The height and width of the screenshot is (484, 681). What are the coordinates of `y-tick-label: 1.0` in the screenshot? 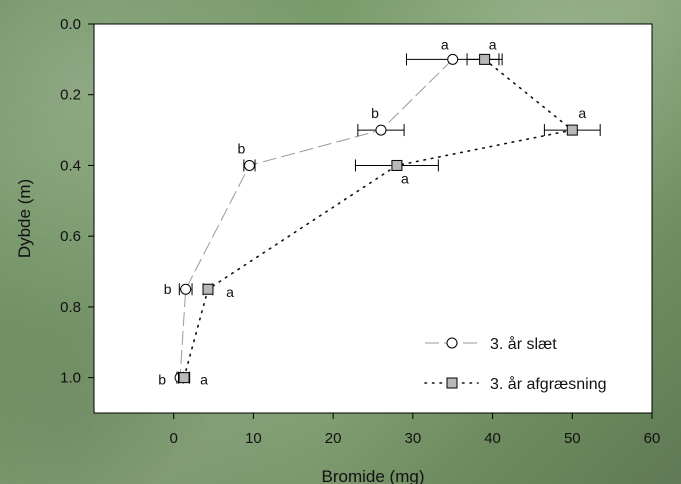 It's located at (70, 378).